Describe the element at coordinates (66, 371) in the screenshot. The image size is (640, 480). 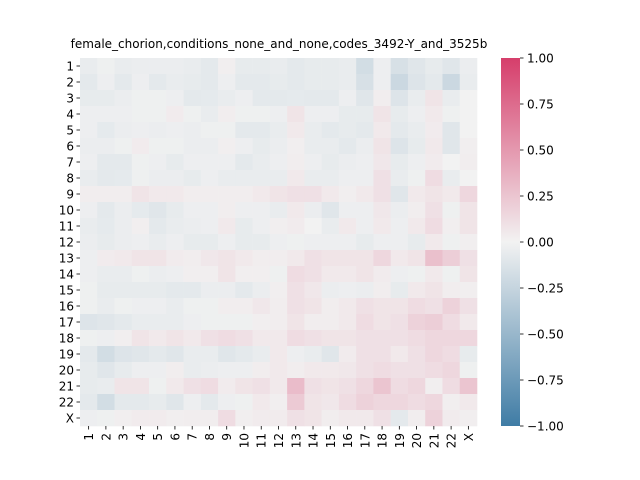
I see `row-label: 20` at that location.